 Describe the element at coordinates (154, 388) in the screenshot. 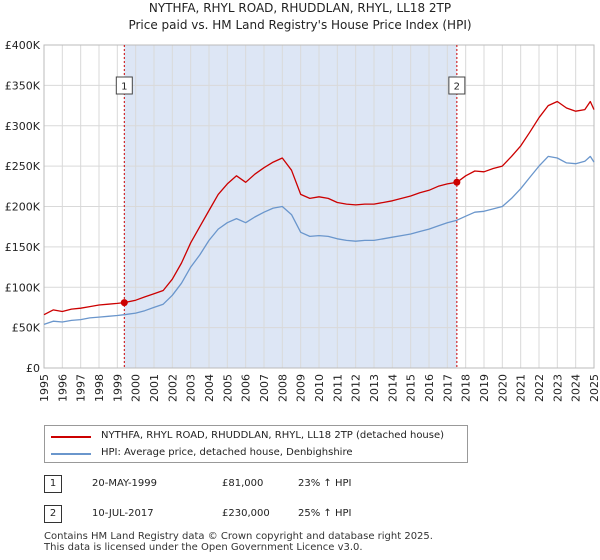

I see `x-tick-label: 2001` at that location.